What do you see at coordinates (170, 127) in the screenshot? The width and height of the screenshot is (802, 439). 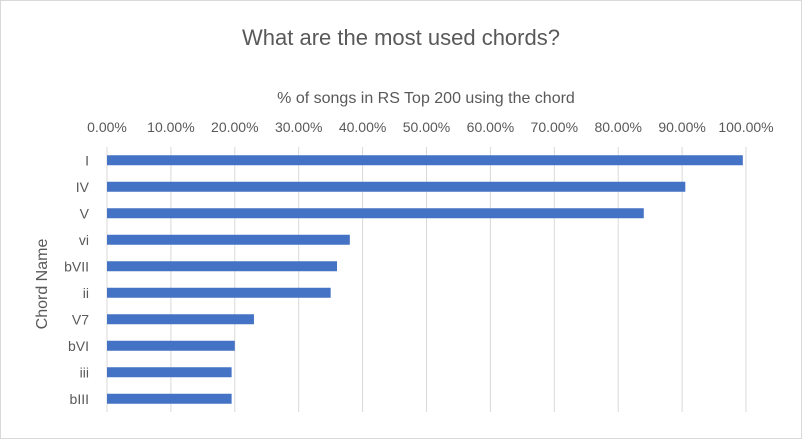 I see `x-tick-label: 10.00%` at bounding box center [170, 127].